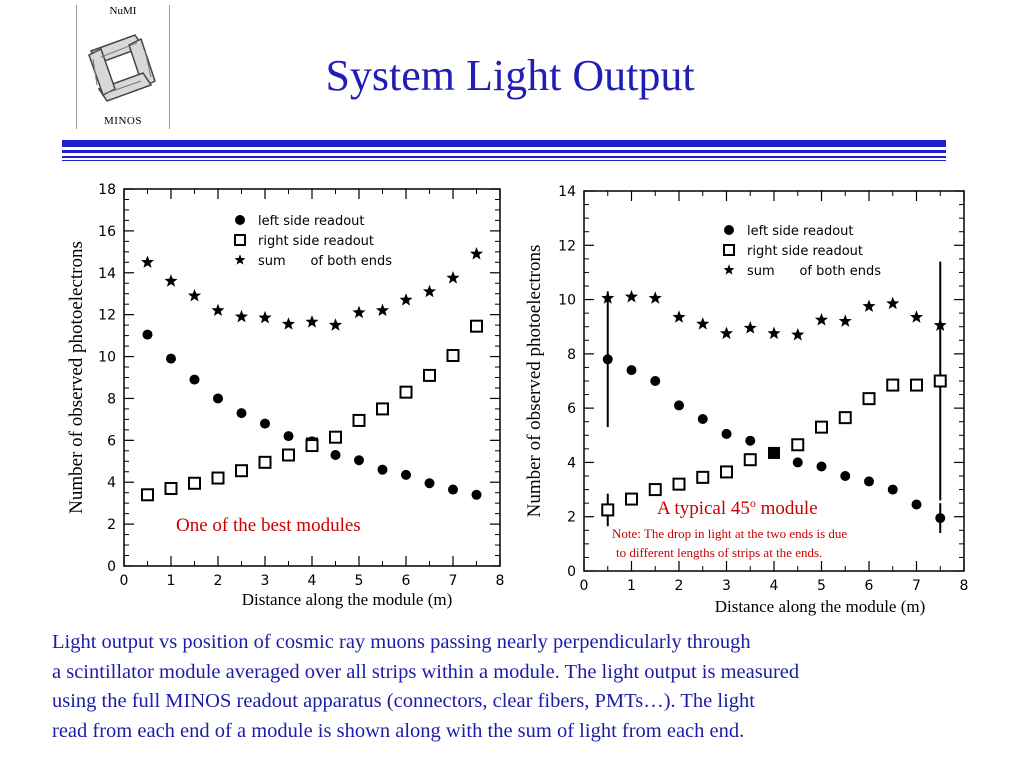  What do you see at coordinates (510, 75) in the screenshot?
I see `slide-title: System Light Output` at bounding box center [510, 75].